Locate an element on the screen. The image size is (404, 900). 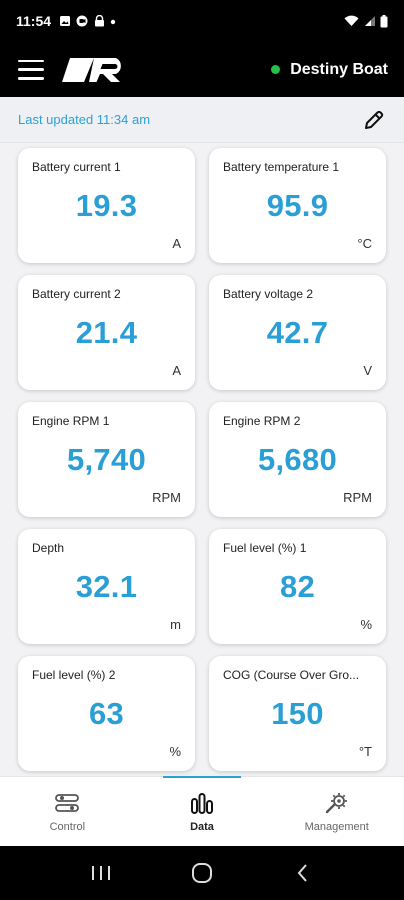
home-icon is located at coordinates (201, 873).